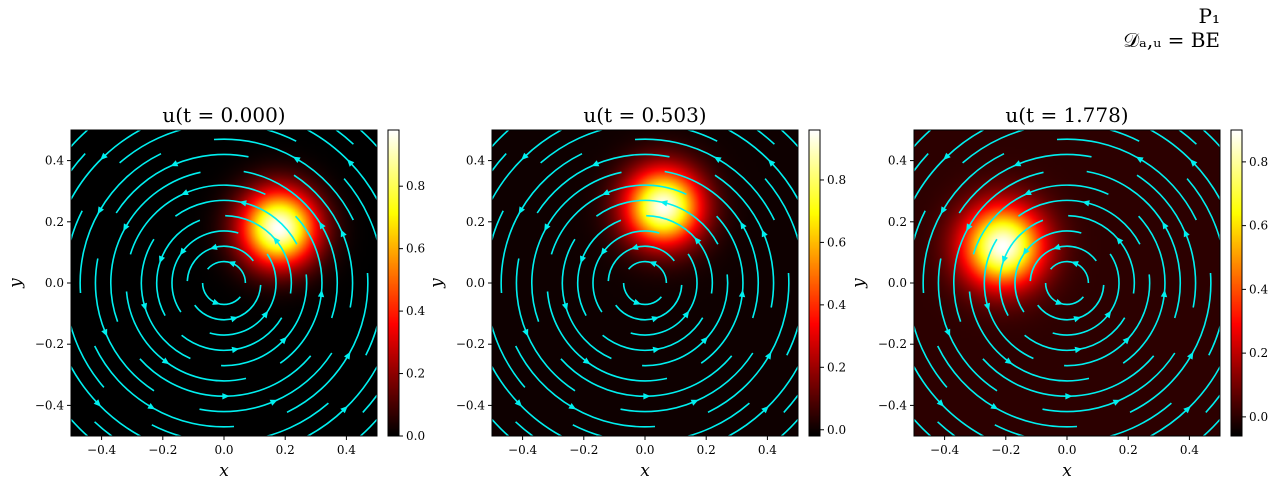 The height and width of the screenshot is (491, 1275). Describe the element at coordinates (285, 450) in the screenshot. I see `x-tick-label: 0.2` at that location.